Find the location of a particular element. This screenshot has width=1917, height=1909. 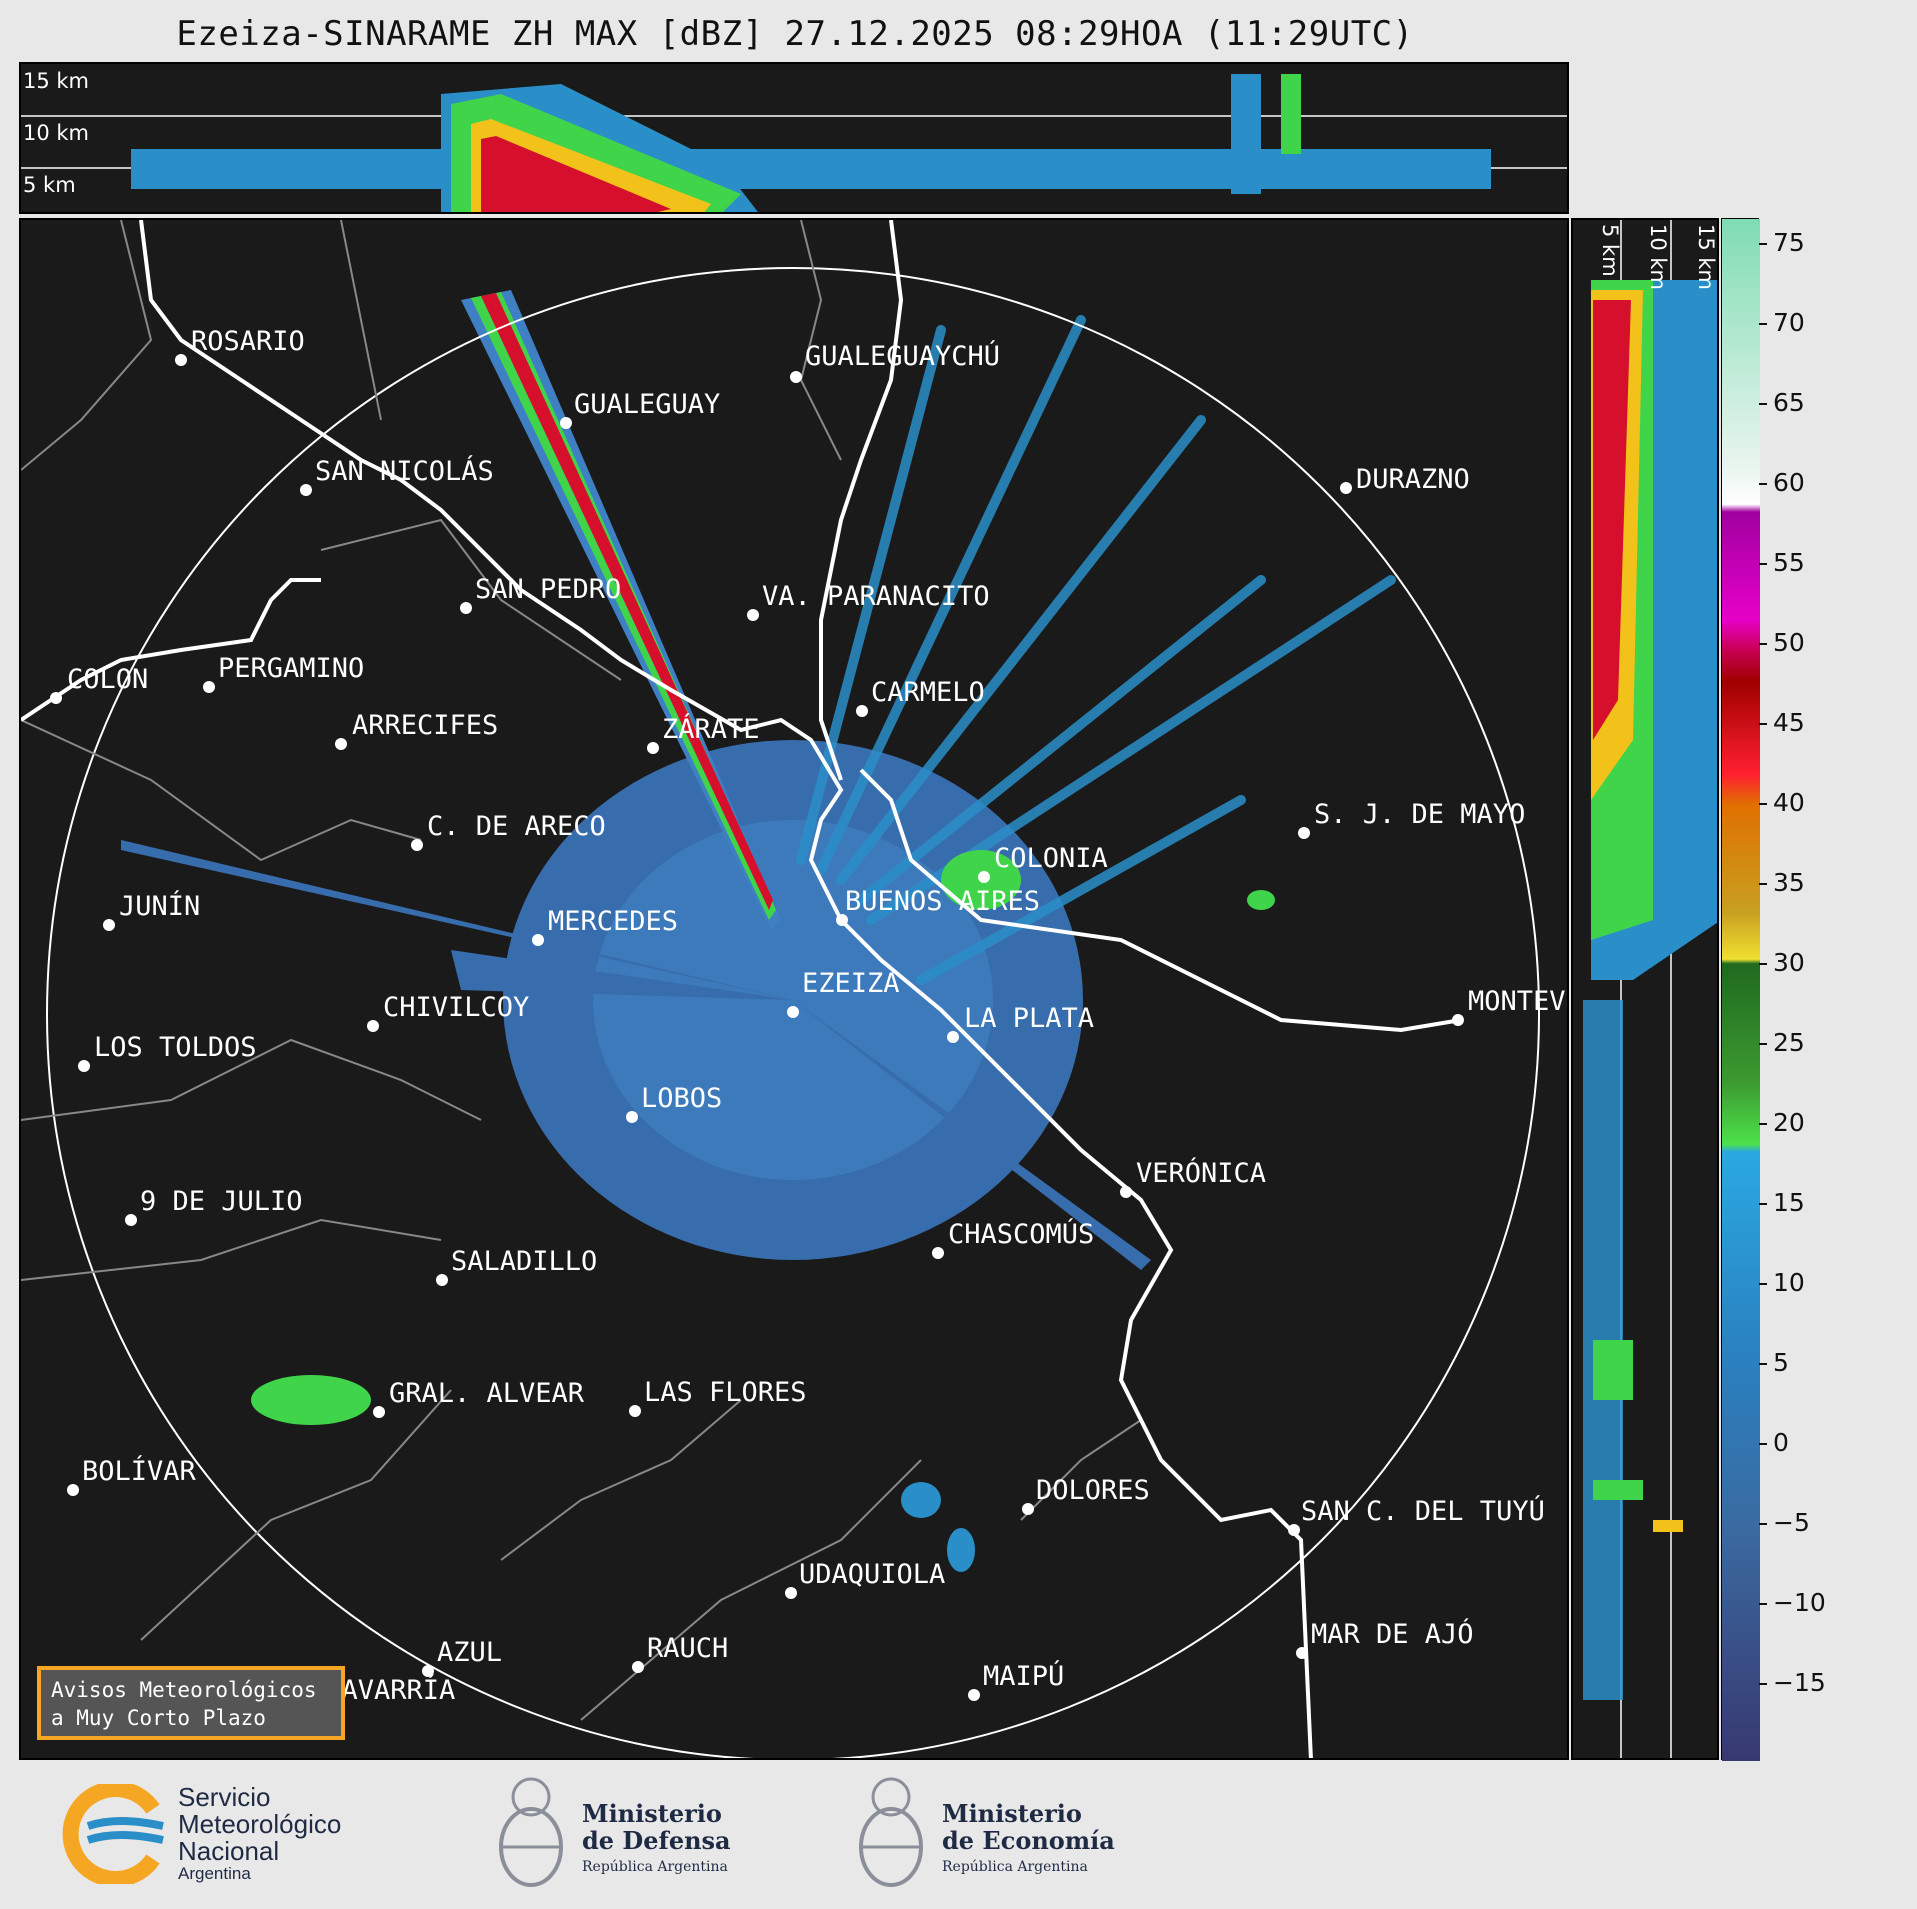

city-label: ARRECIFES is located at coordinates (425, 725).